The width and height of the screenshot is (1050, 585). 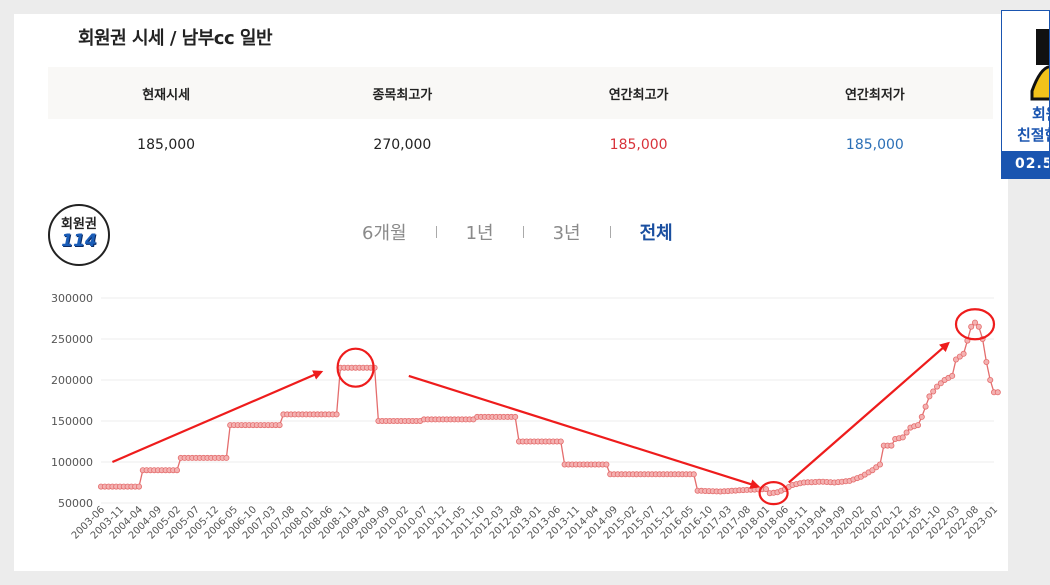 What do you see at coordinates (79, 241) in the screenshot?
I see `logo-text-bottom: 114` at bounding box center [79, 241].